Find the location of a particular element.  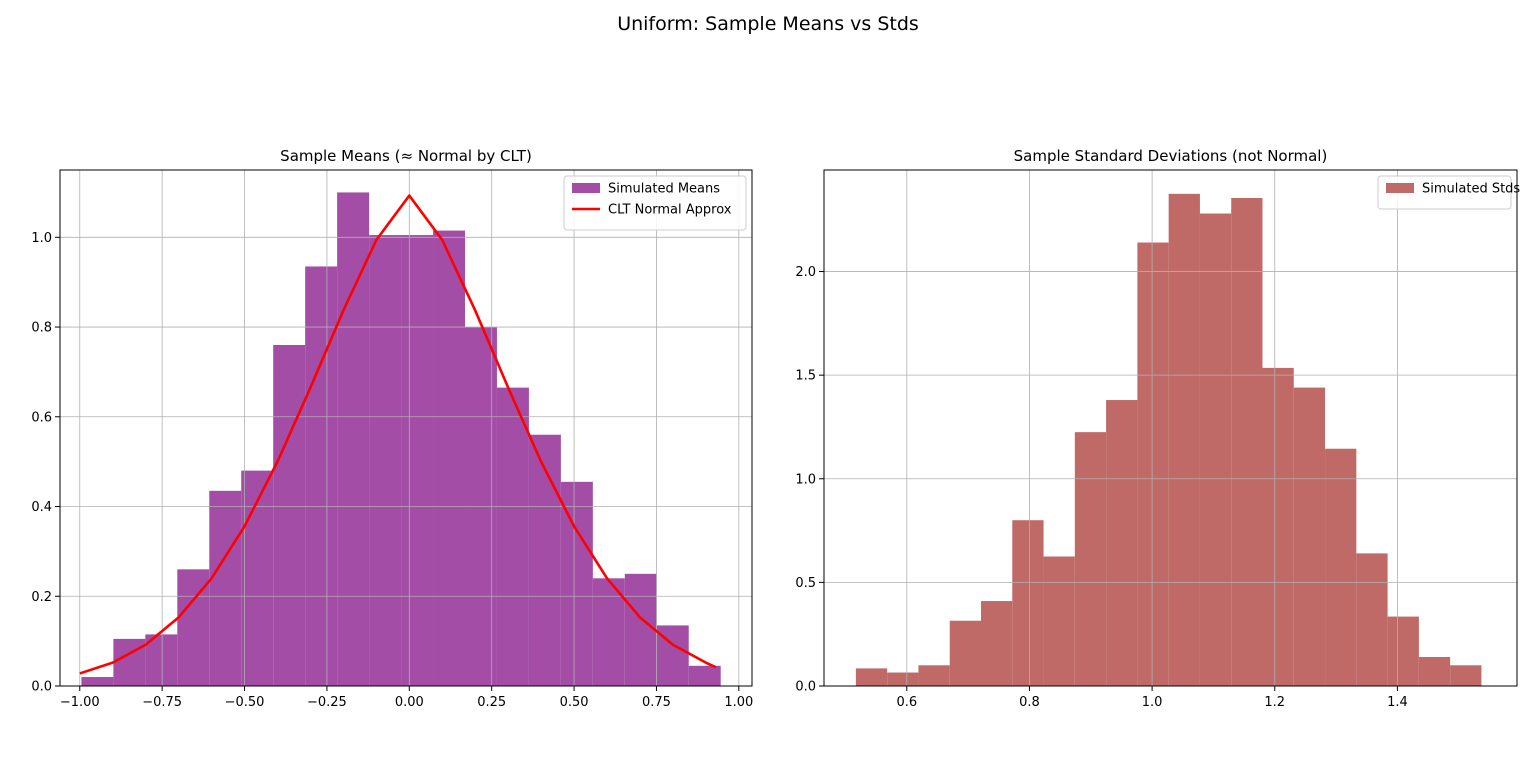

x-tick-label: 0.50 is located at coordinates (574, 702).